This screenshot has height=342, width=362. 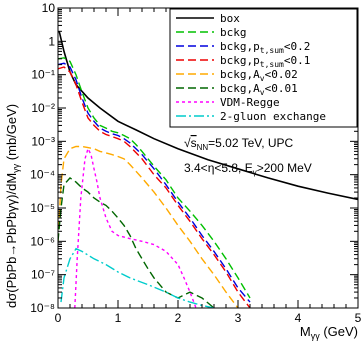 I want to click on x-tick-label: 1, so click(x=118, y=318).